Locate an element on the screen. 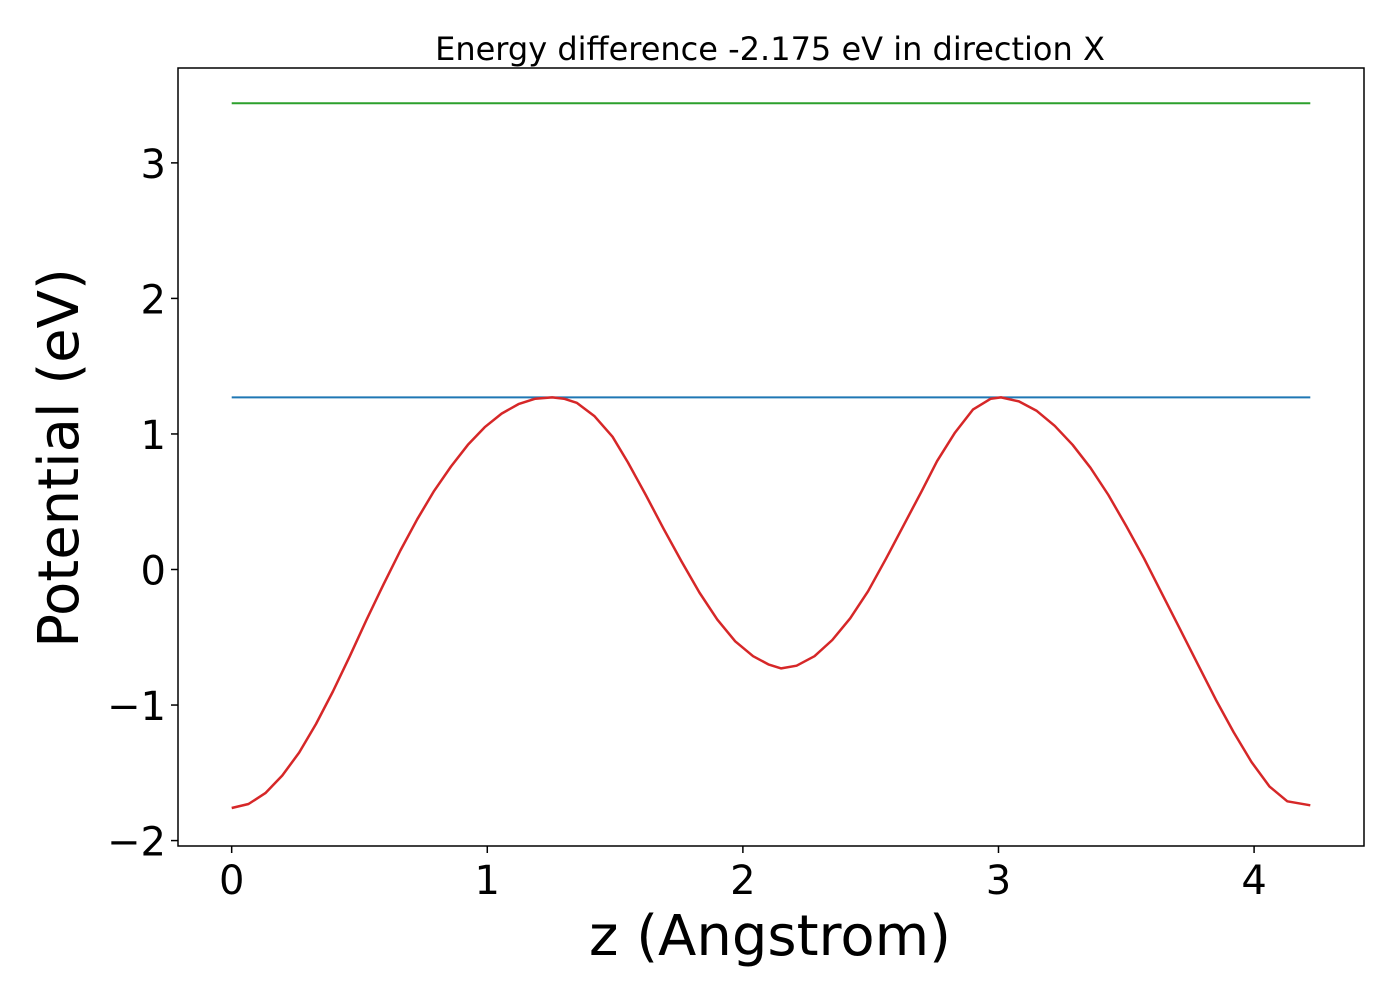 The height and width of the screenshot is (1000, 1400). x-axis: 0 1 2 3 4 is located at coordinates (743, 875).